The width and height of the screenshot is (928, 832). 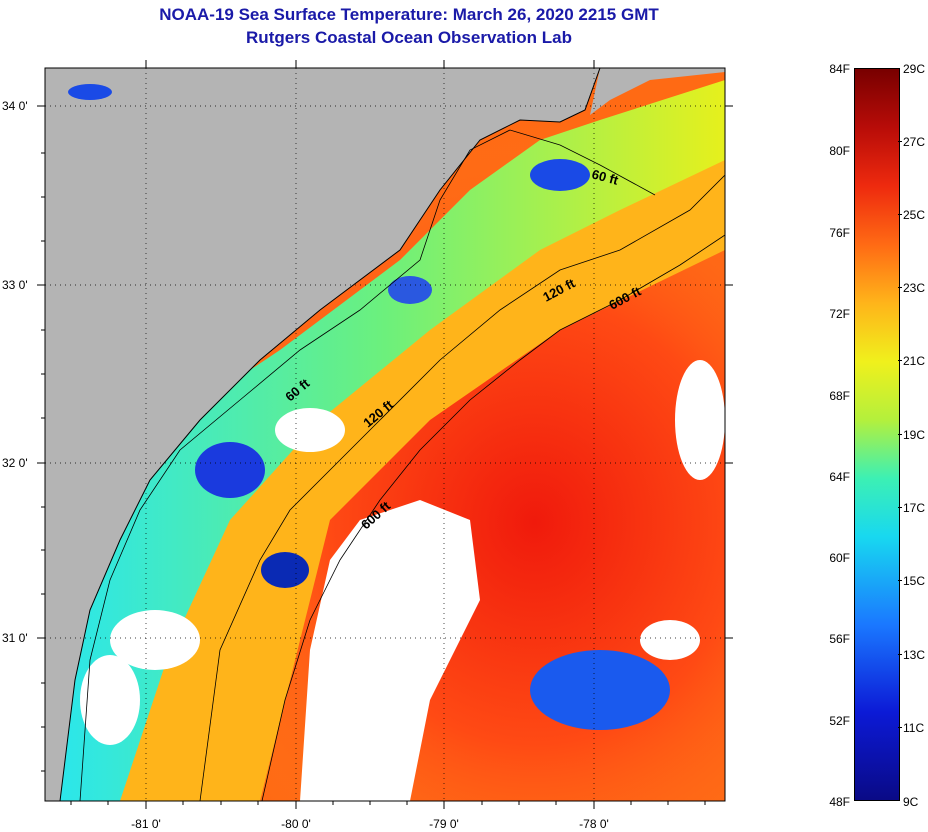 I want to click on colorbar-f-label: 52F, so click(x=839, y=721).